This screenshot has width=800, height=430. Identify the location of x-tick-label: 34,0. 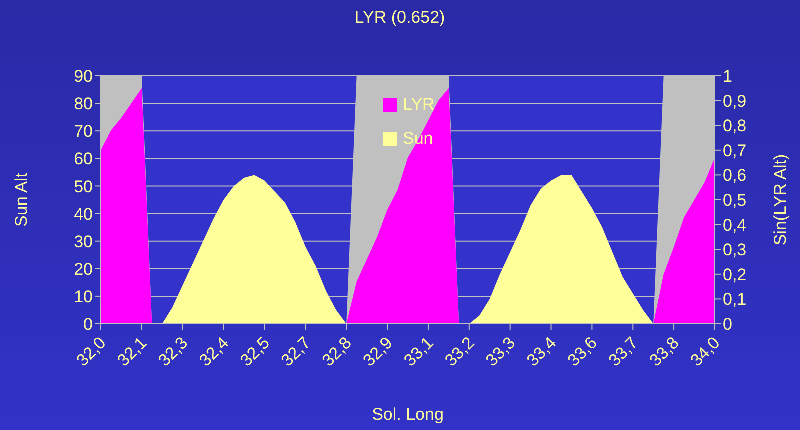
(705, 351).